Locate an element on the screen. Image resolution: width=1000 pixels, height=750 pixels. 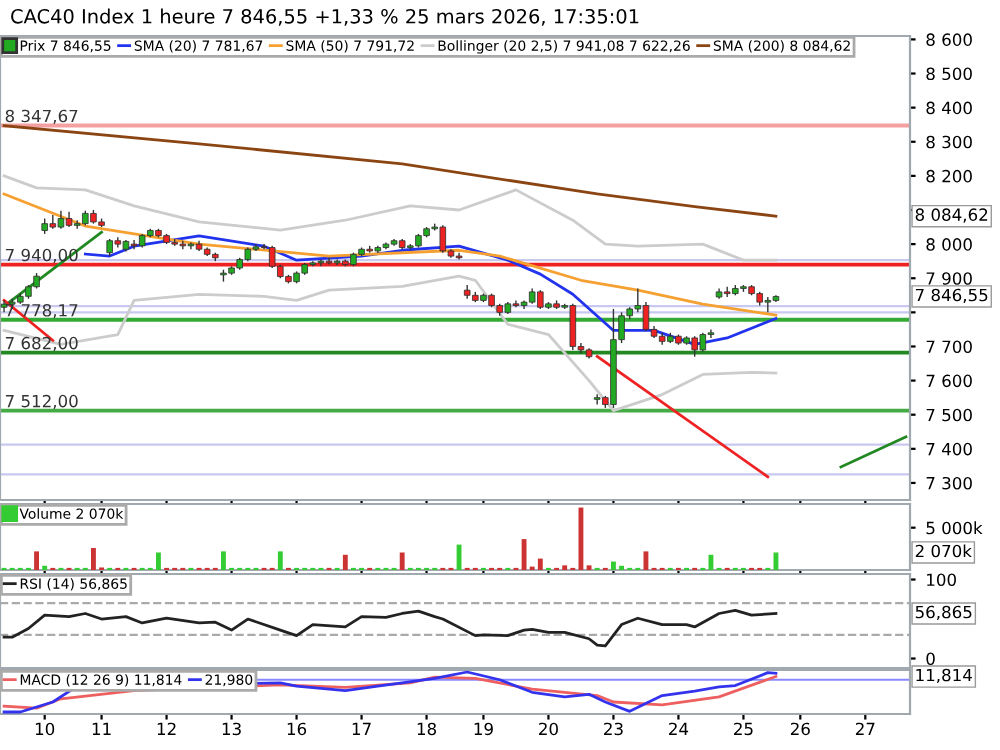
x-tick-label: 19 is located at coordinates (483, 729).